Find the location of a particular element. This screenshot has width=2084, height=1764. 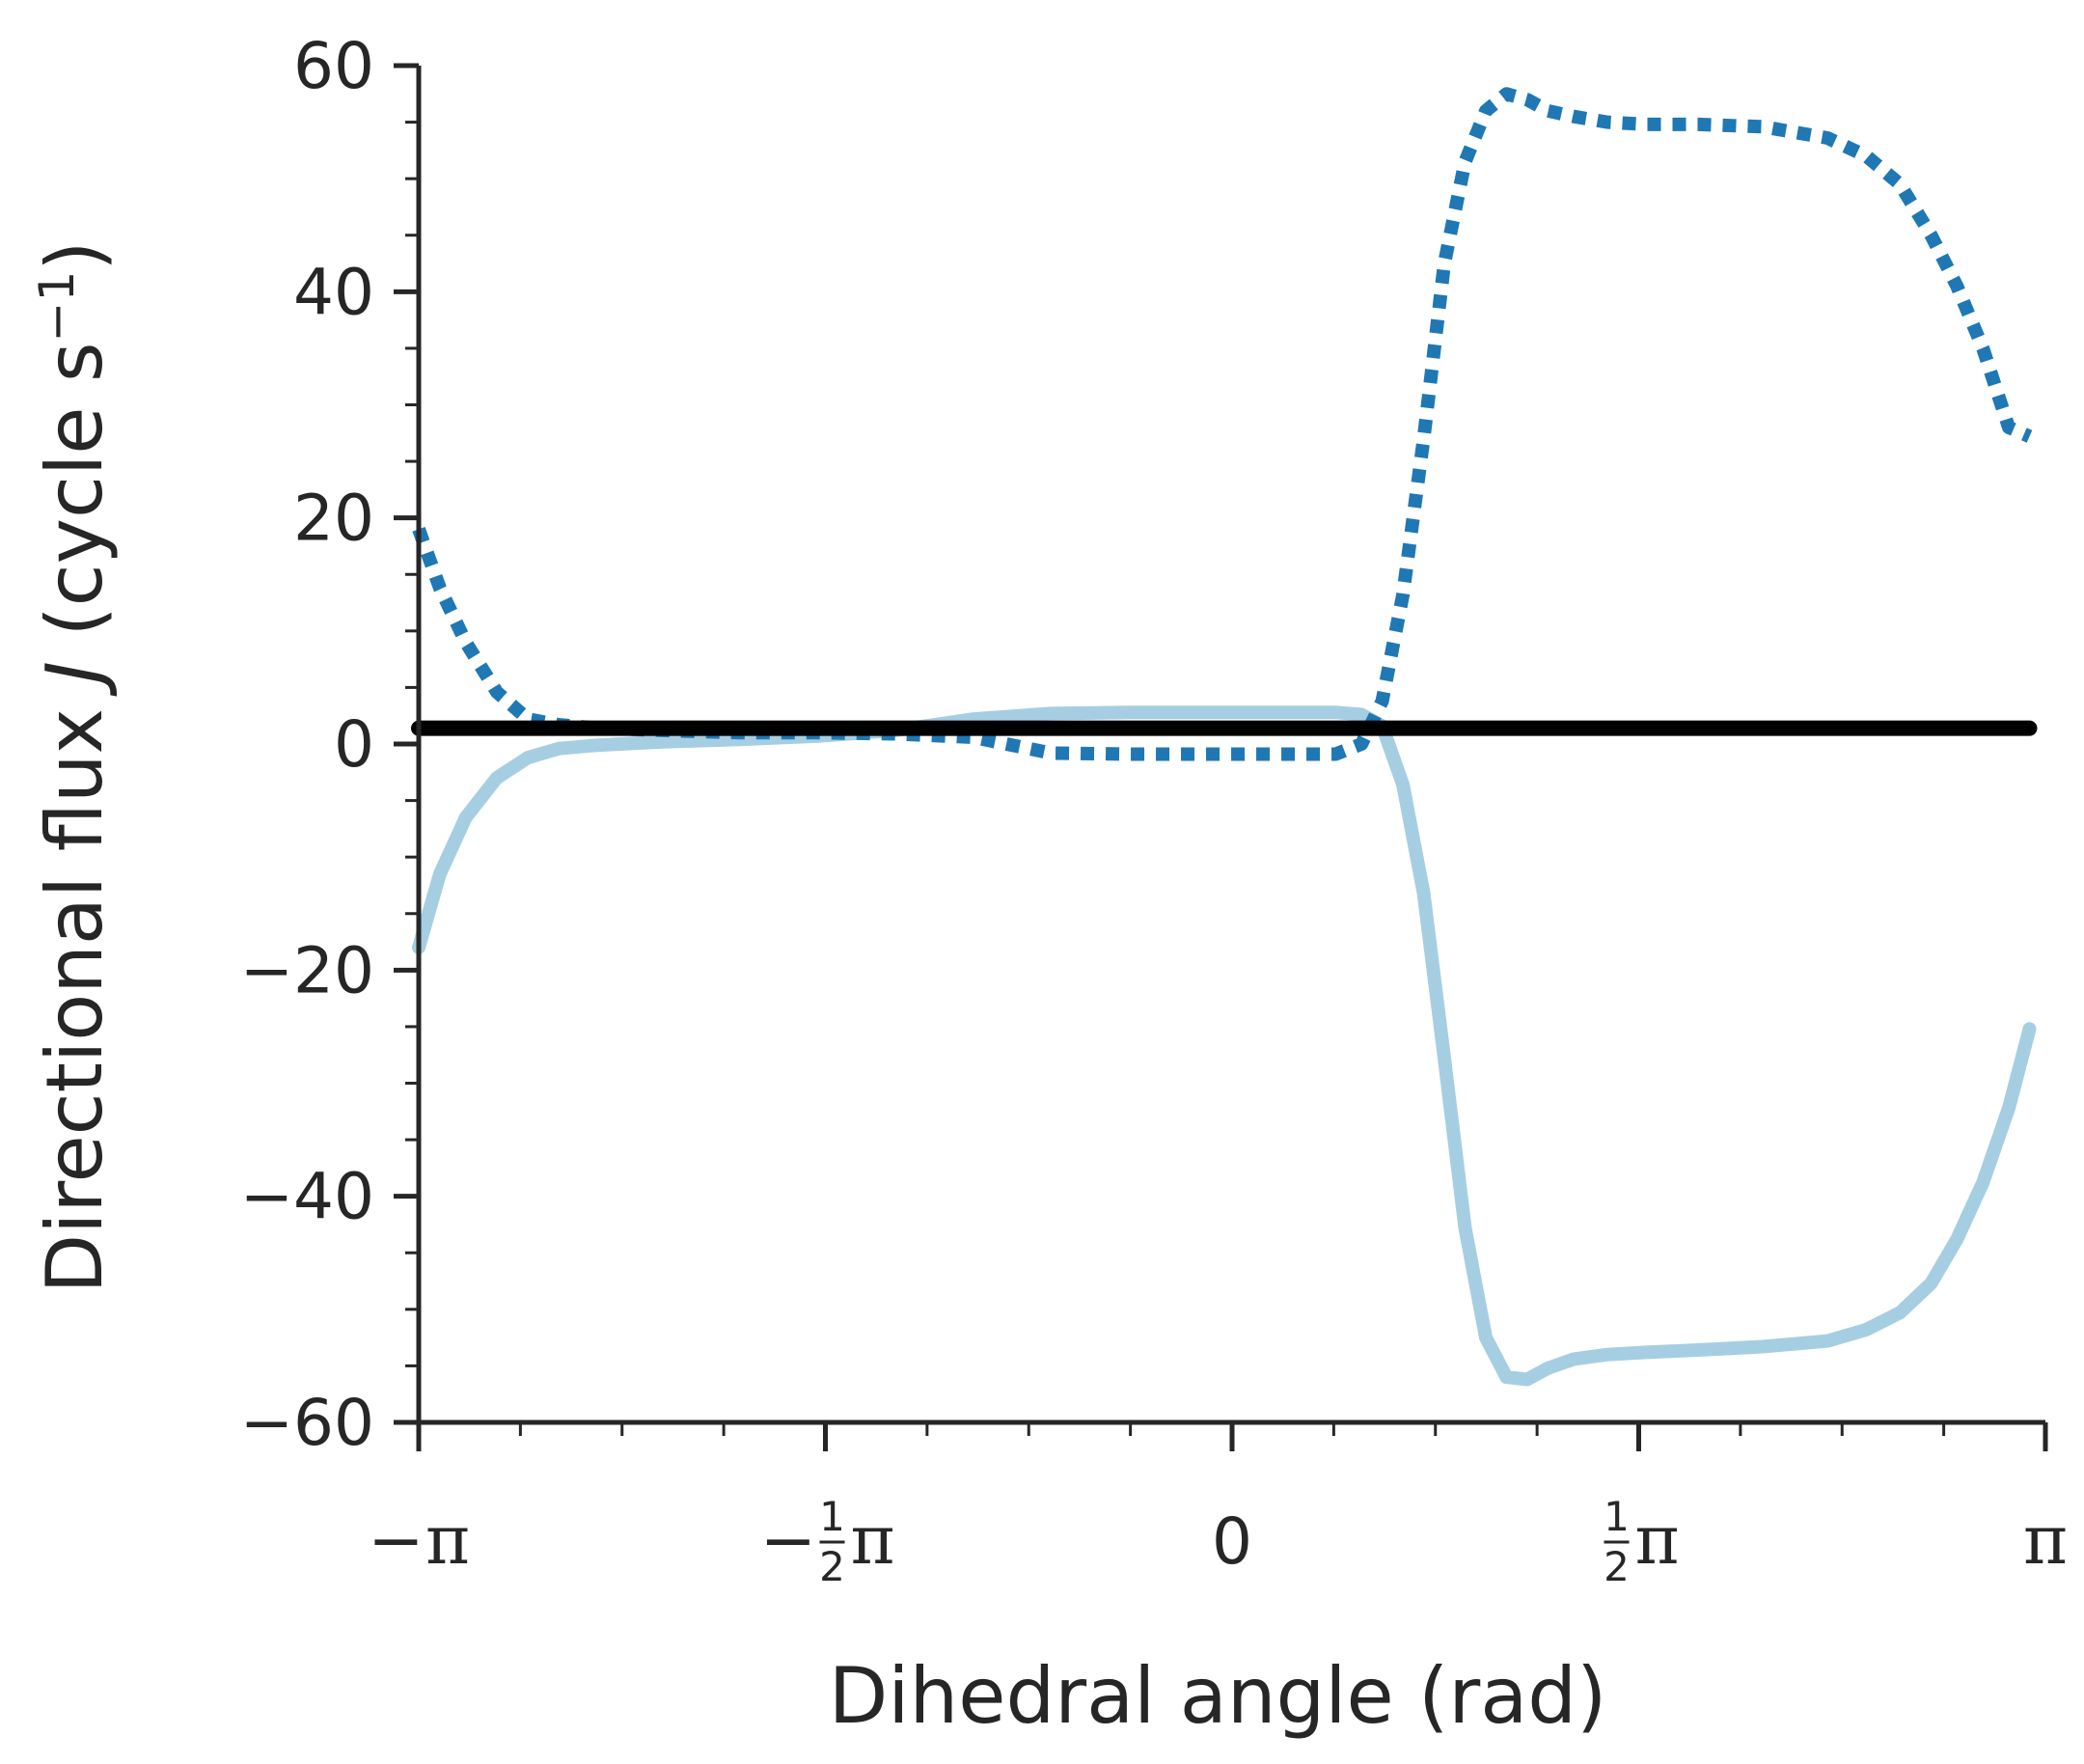

y-label-part-3: ) is located at coordinates (75, 256).